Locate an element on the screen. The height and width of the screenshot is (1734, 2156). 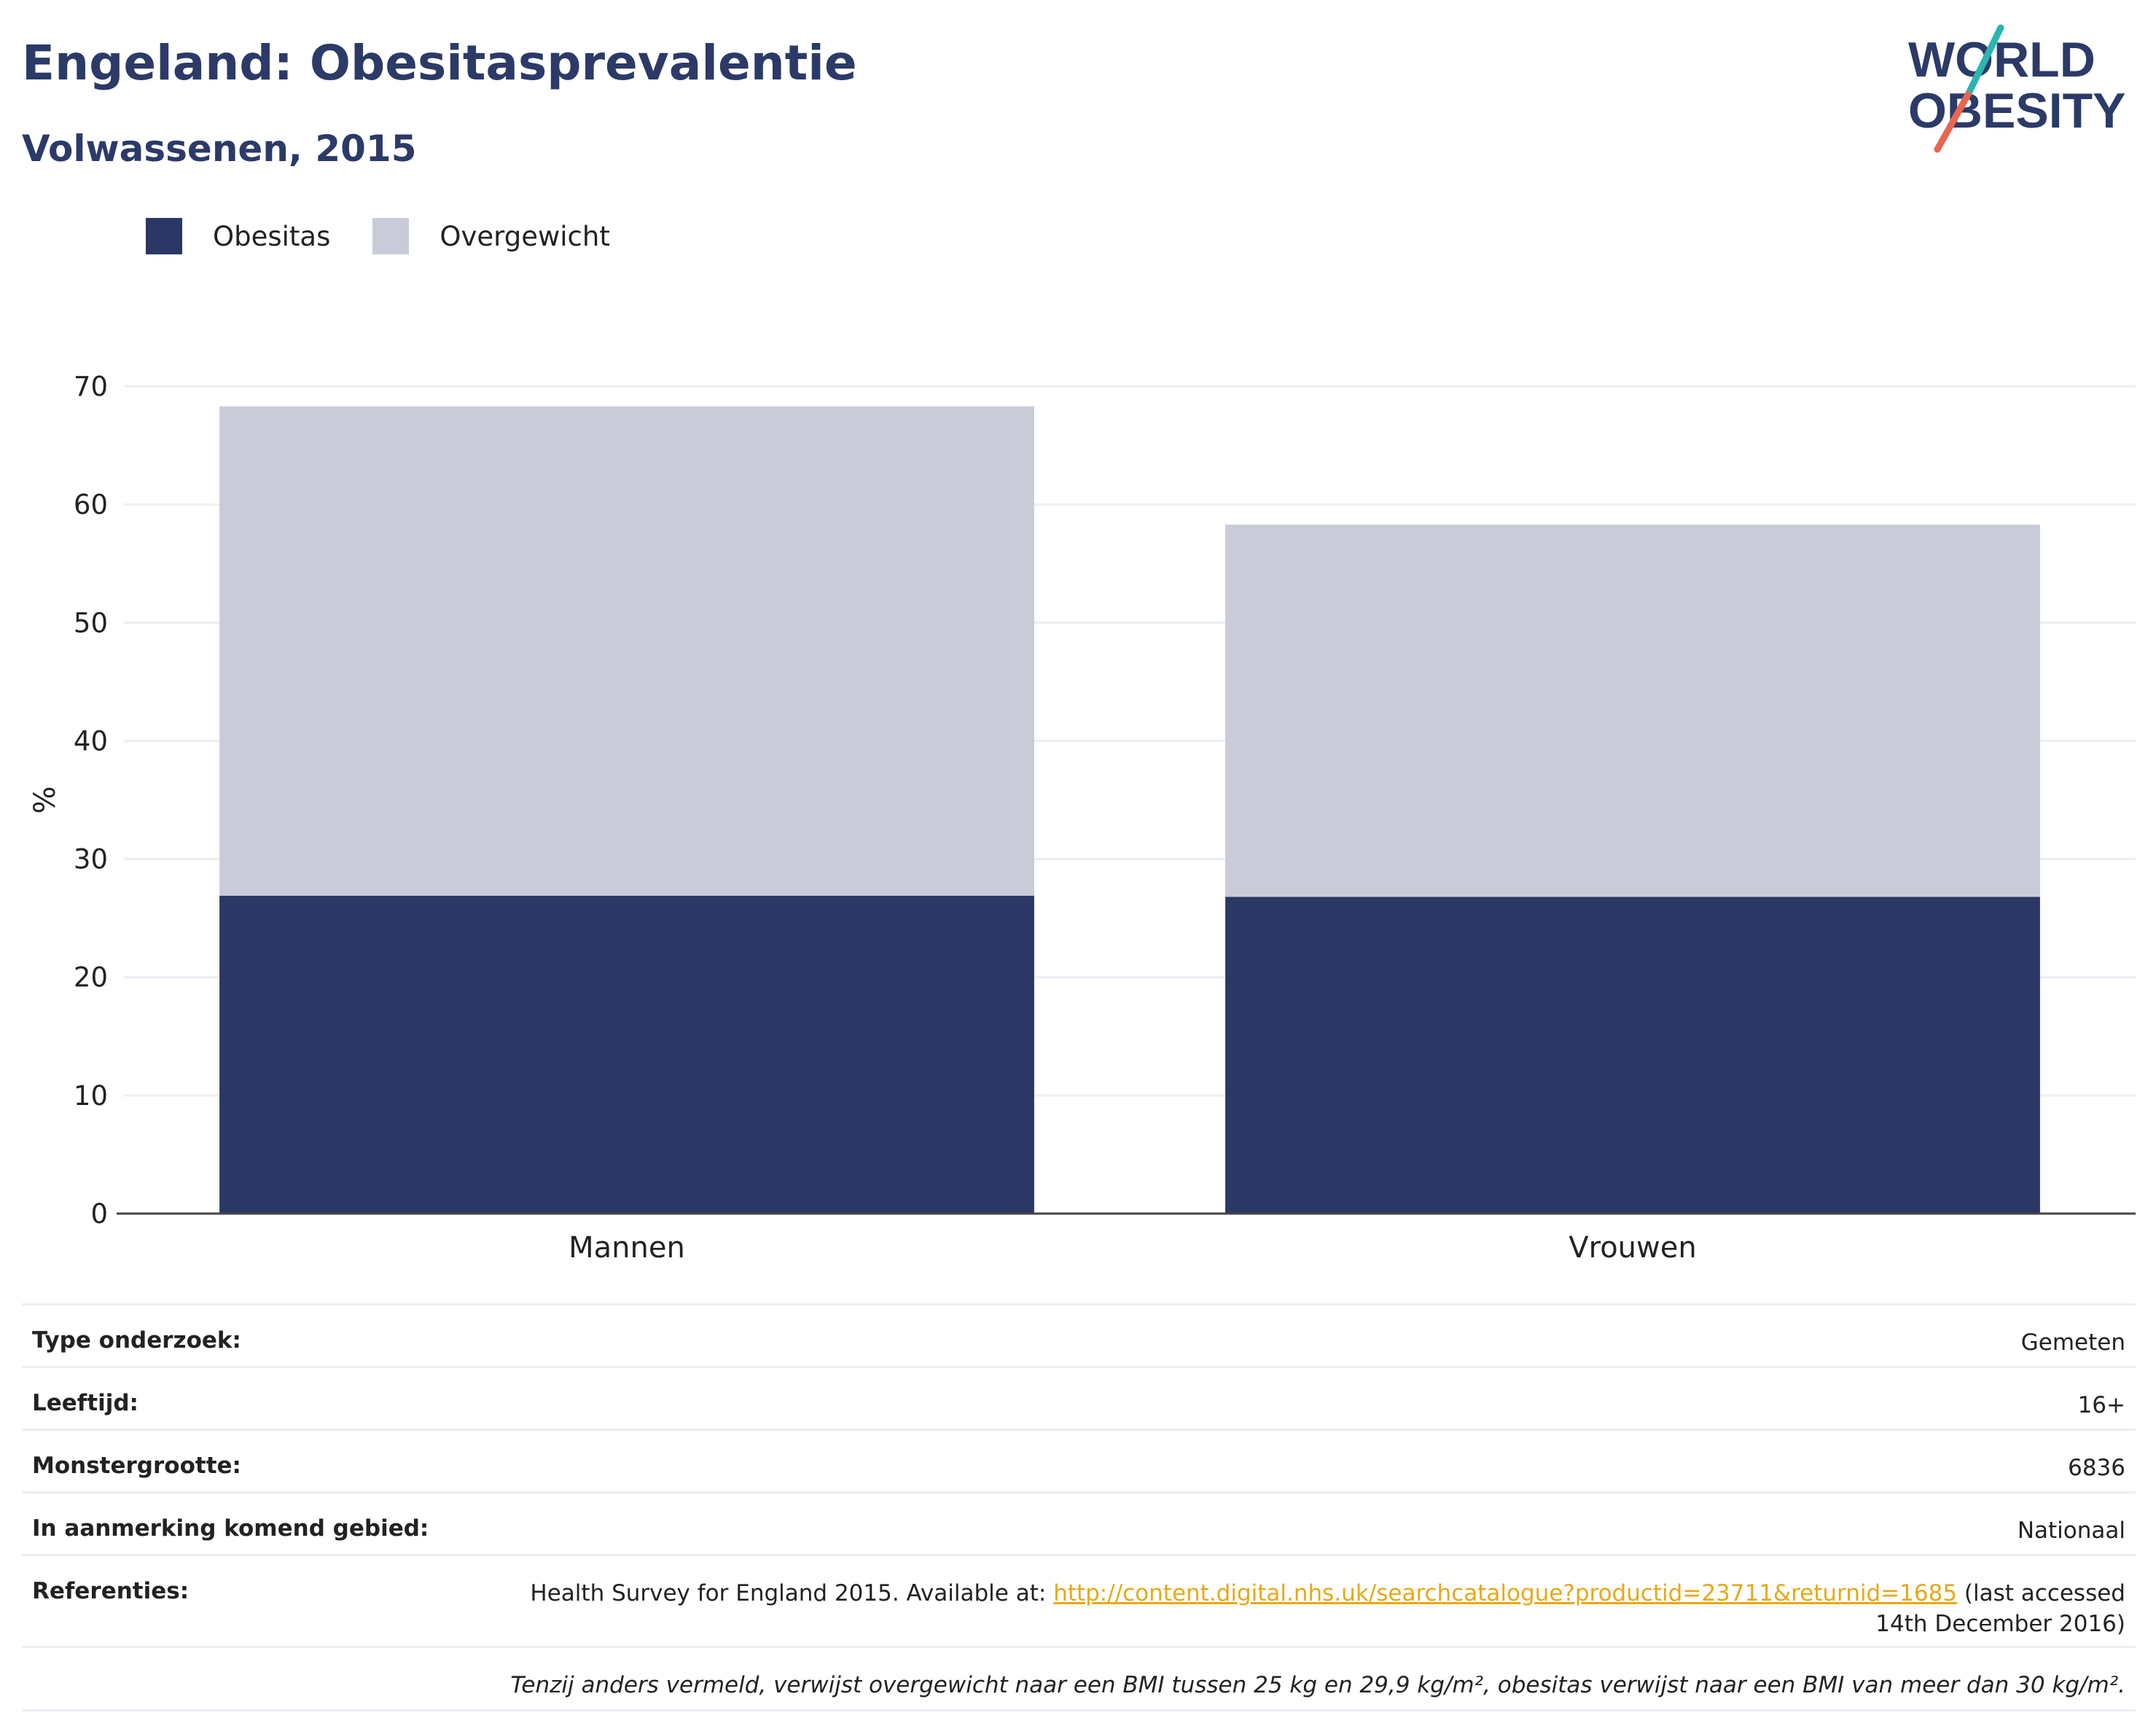
legend-swatch-obesitas is located at coordinates (164, 236).